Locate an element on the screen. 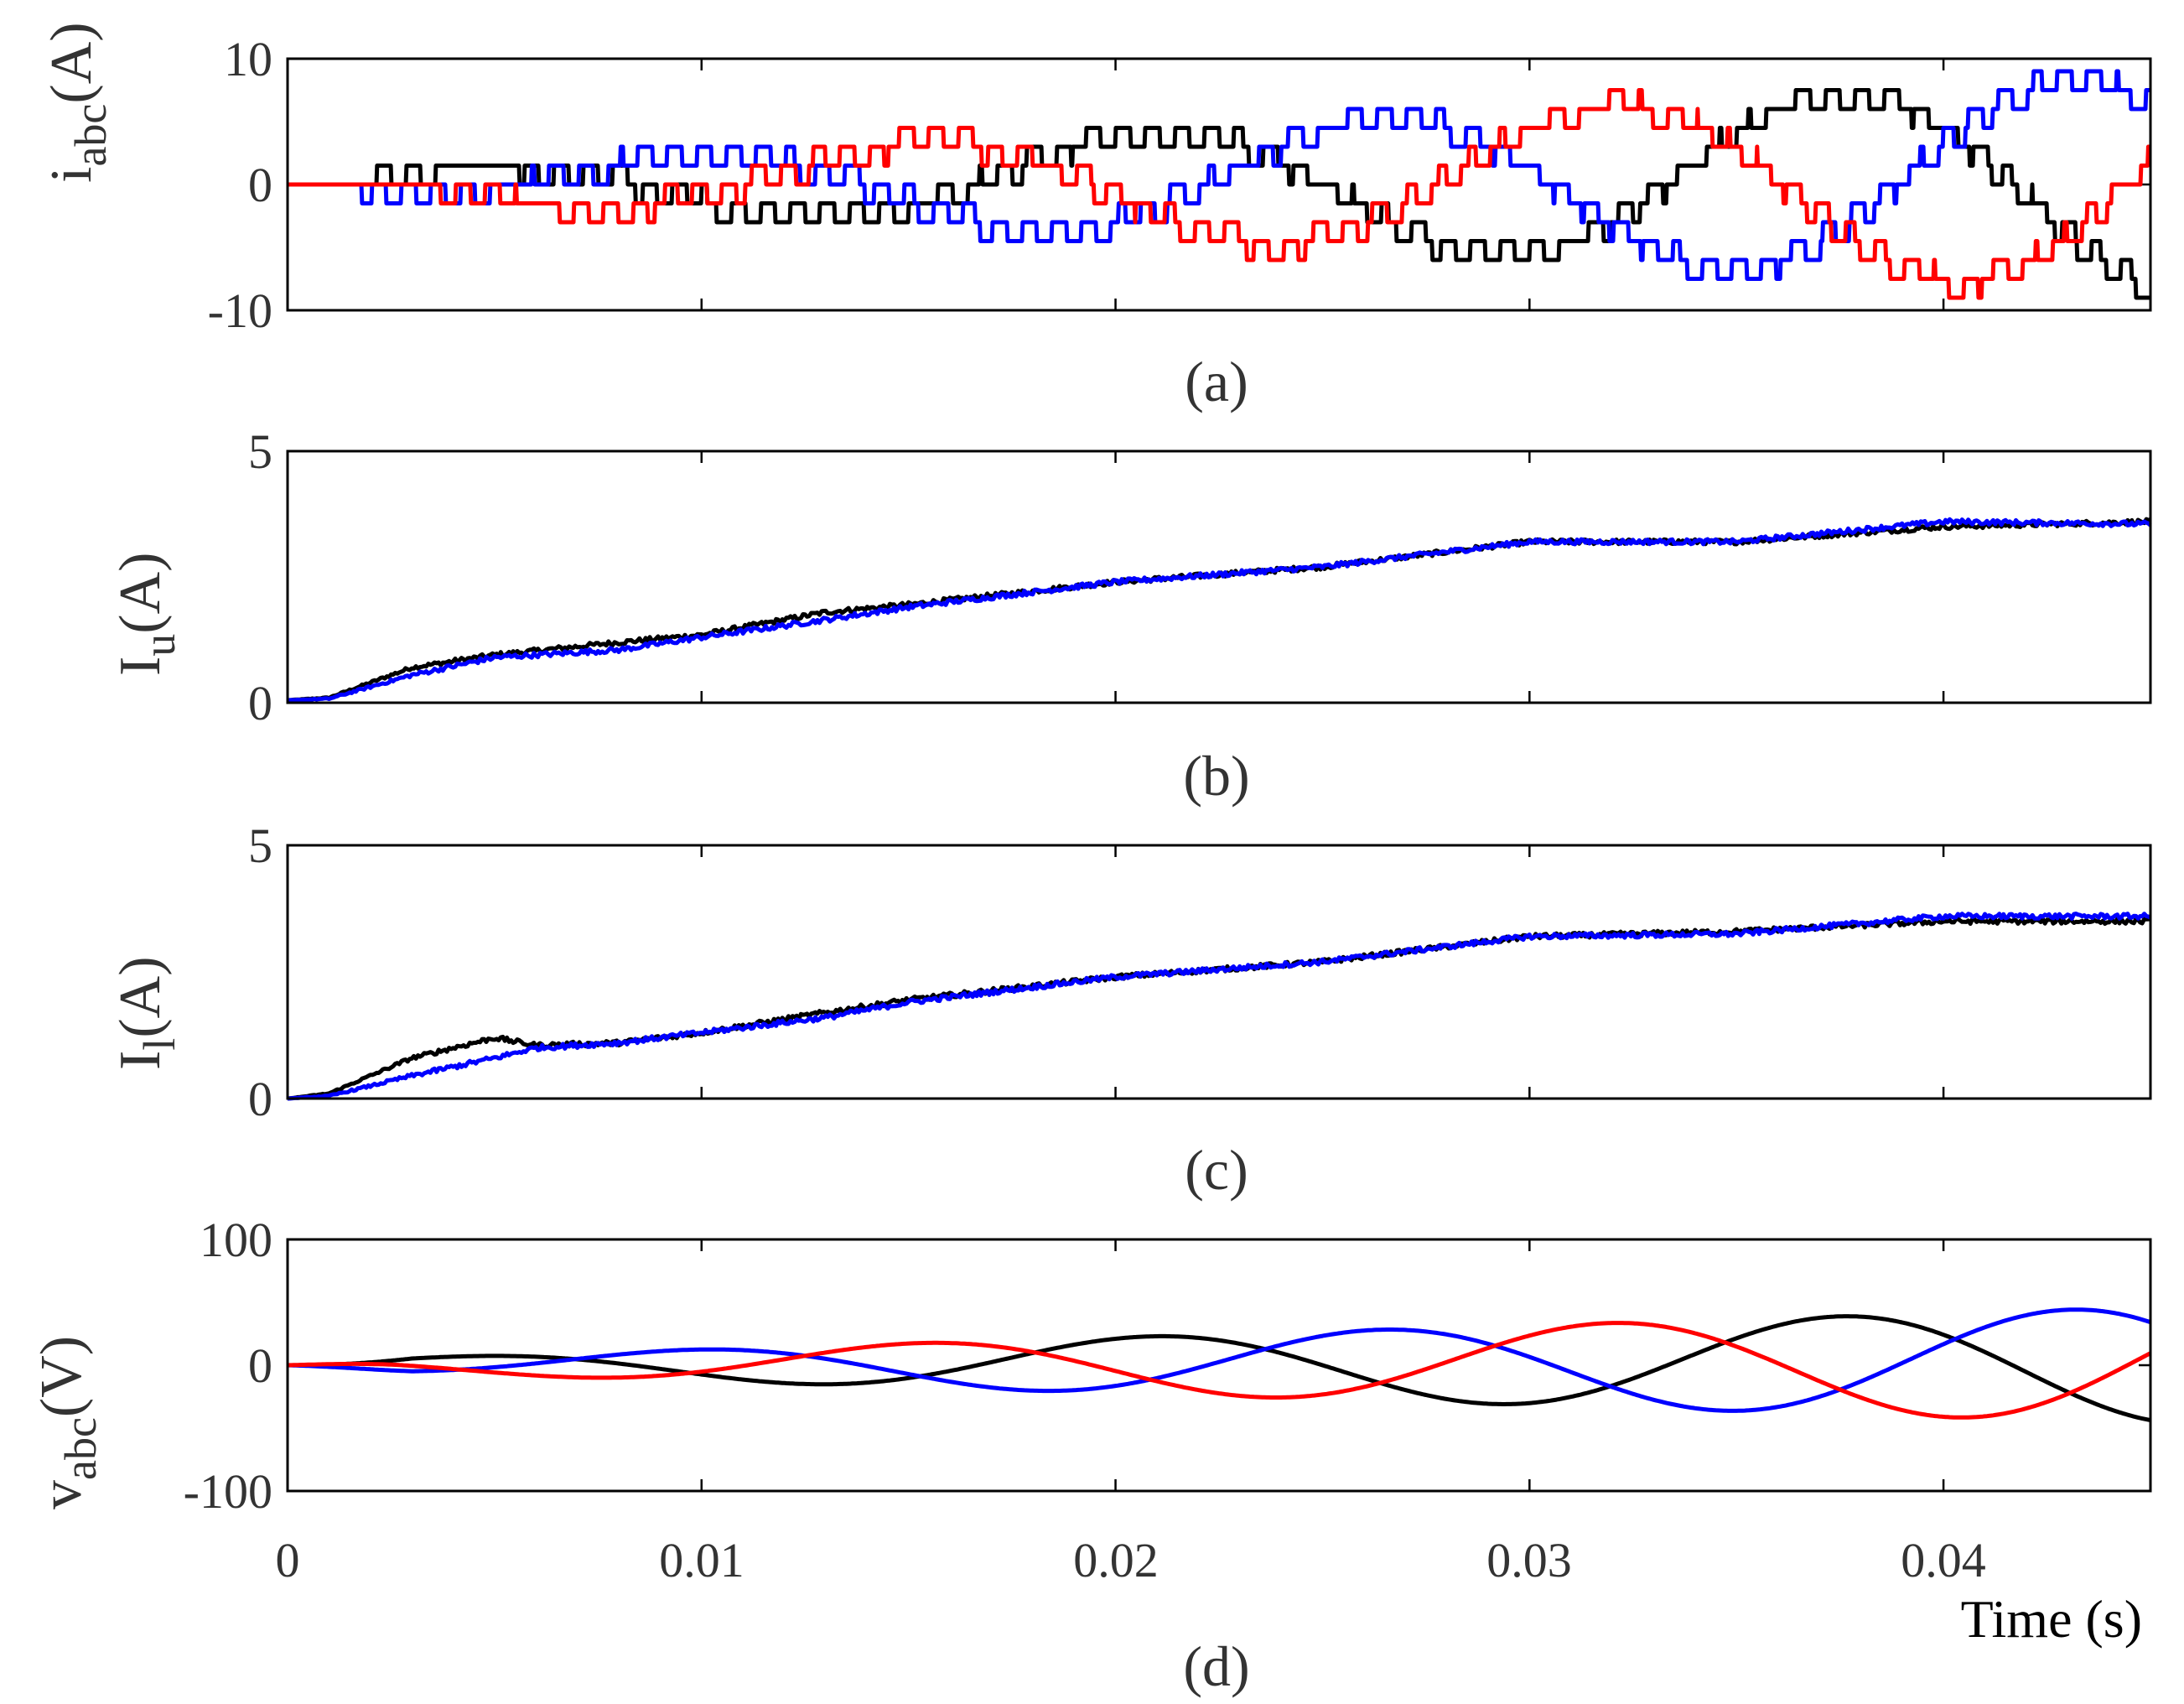  panel-d-series-phase-b is located at coordinates (1219, 1360).